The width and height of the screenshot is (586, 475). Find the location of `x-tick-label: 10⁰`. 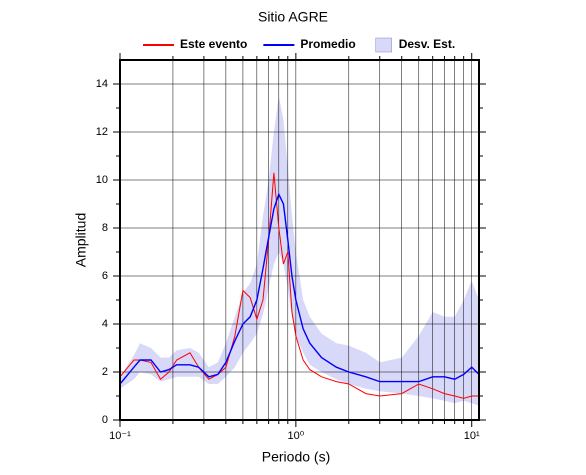

x-tick-label: 10⁰ is located at coordinates (296, 436).